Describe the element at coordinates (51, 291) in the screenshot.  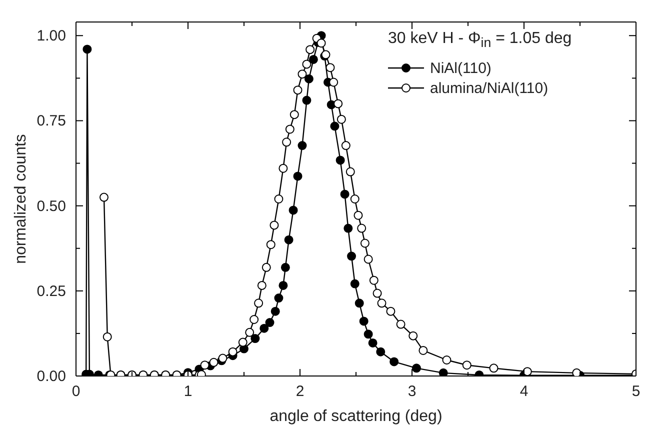
I see `y-tick-label: 0.25` at that location.